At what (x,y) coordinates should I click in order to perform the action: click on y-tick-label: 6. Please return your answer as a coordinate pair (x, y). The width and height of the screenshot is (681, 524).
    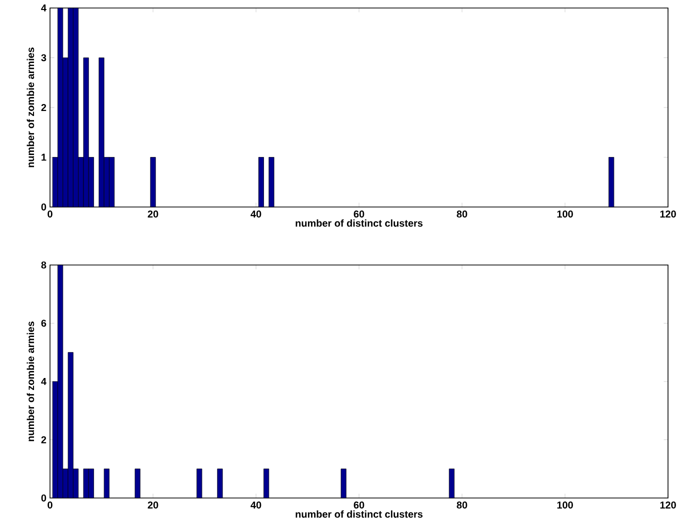
    Looking at the image, I should click on (43, 323).